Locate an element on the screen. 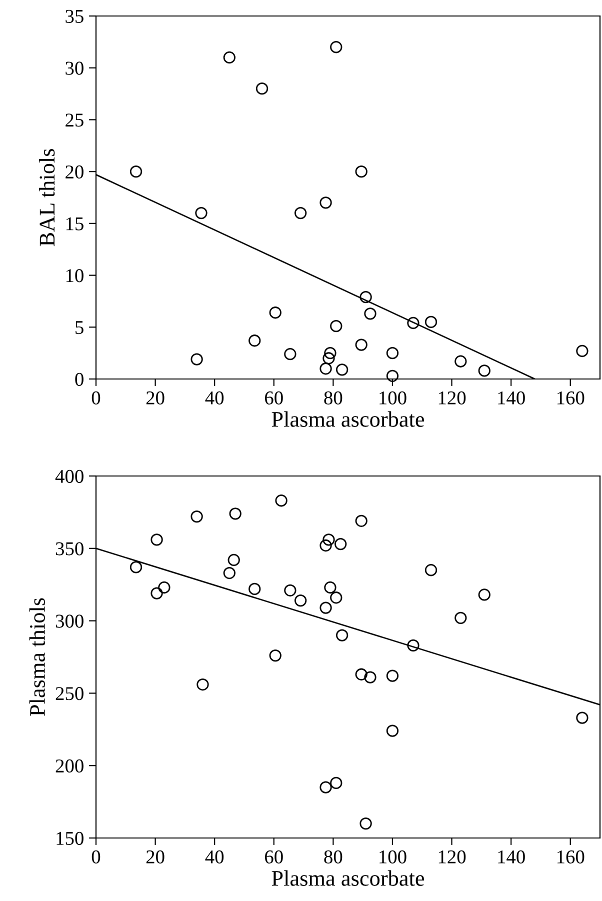 This screenshot has height=901, width=602. y-tick-label: 350 is located at coordinates (70, 549).